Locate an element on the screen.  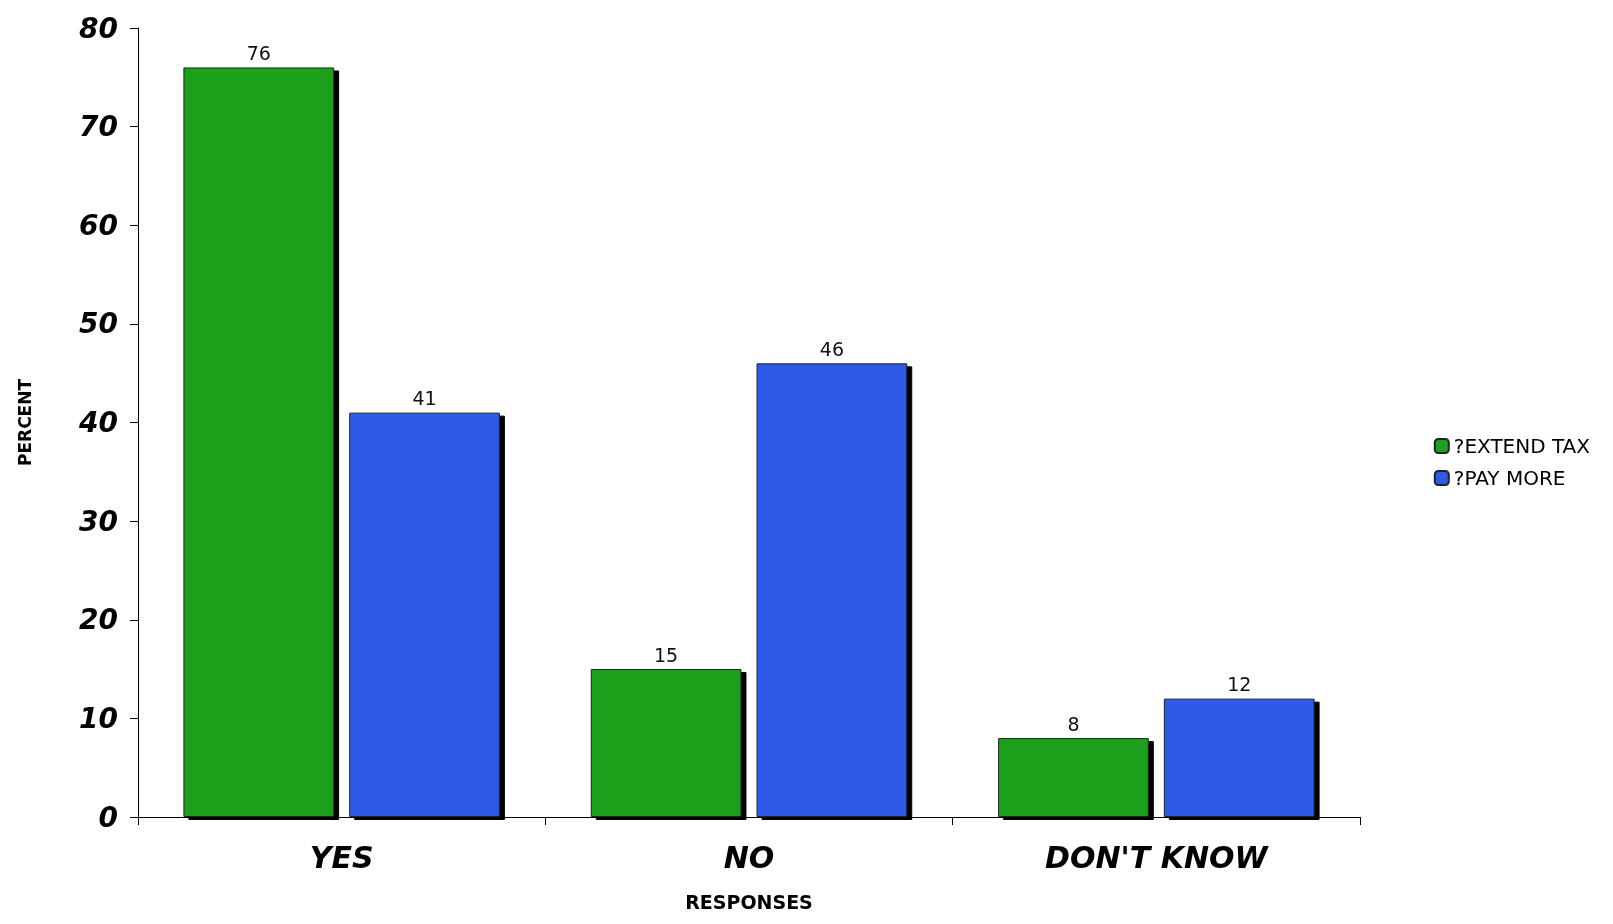
data-label: 12 is located at coordinates (1239, 684).